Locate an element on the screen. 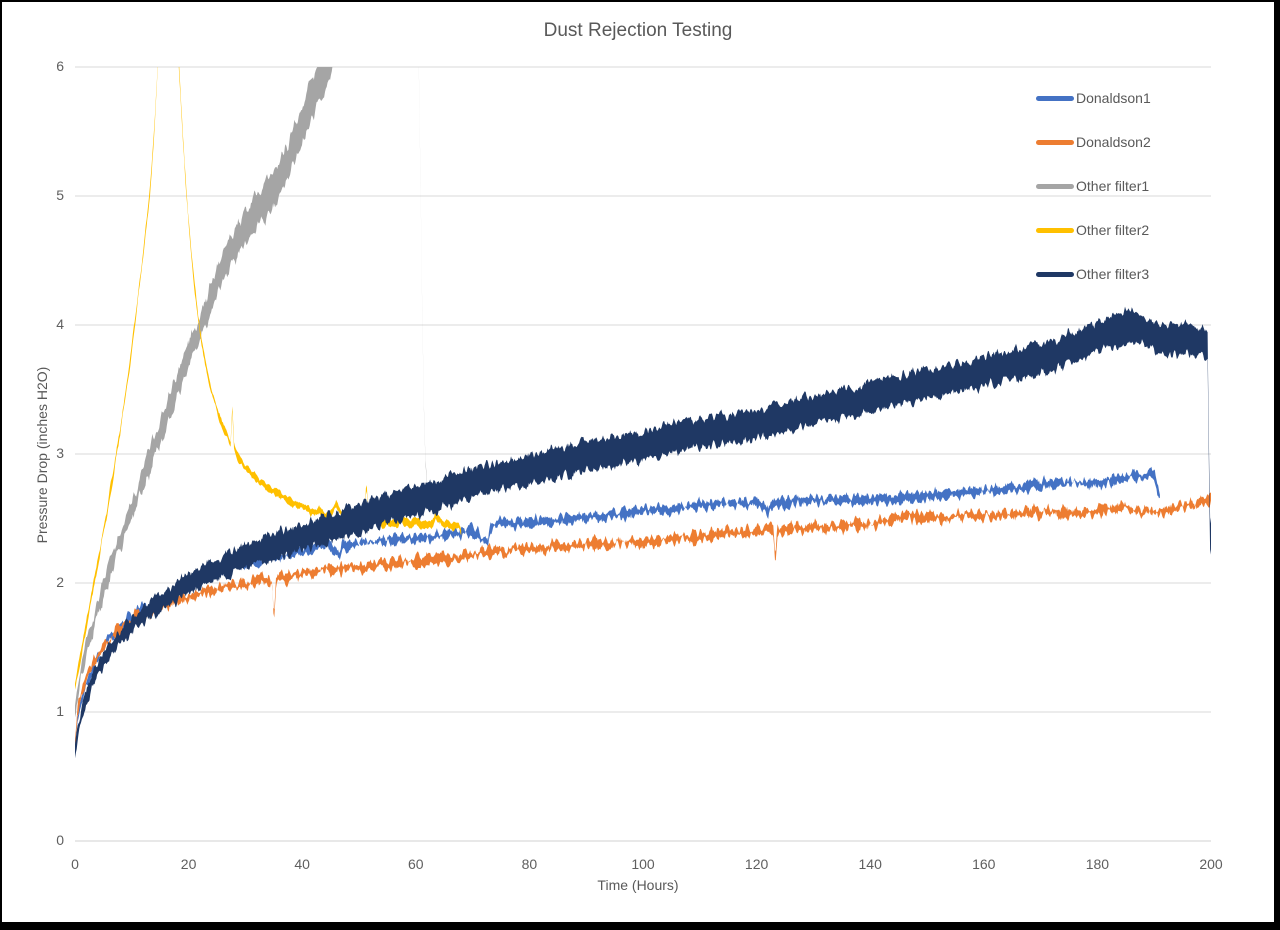 This screenshot has width=1280, height=930. x-tick-label-20: 20 is located at coordinates (188, 864).